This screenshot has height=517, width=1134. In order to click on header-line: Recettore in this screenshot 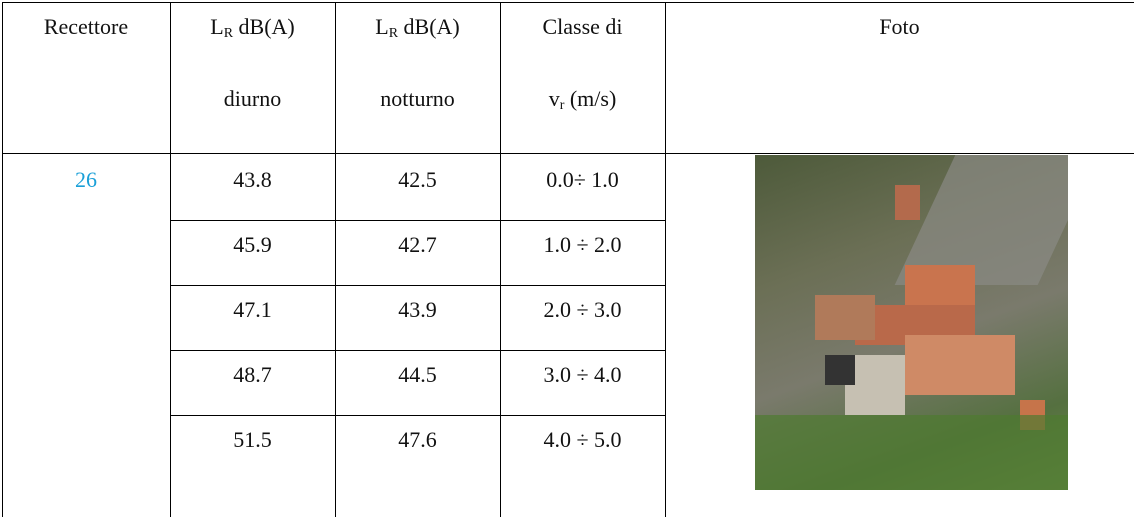, I will do `click(86, 27)`.